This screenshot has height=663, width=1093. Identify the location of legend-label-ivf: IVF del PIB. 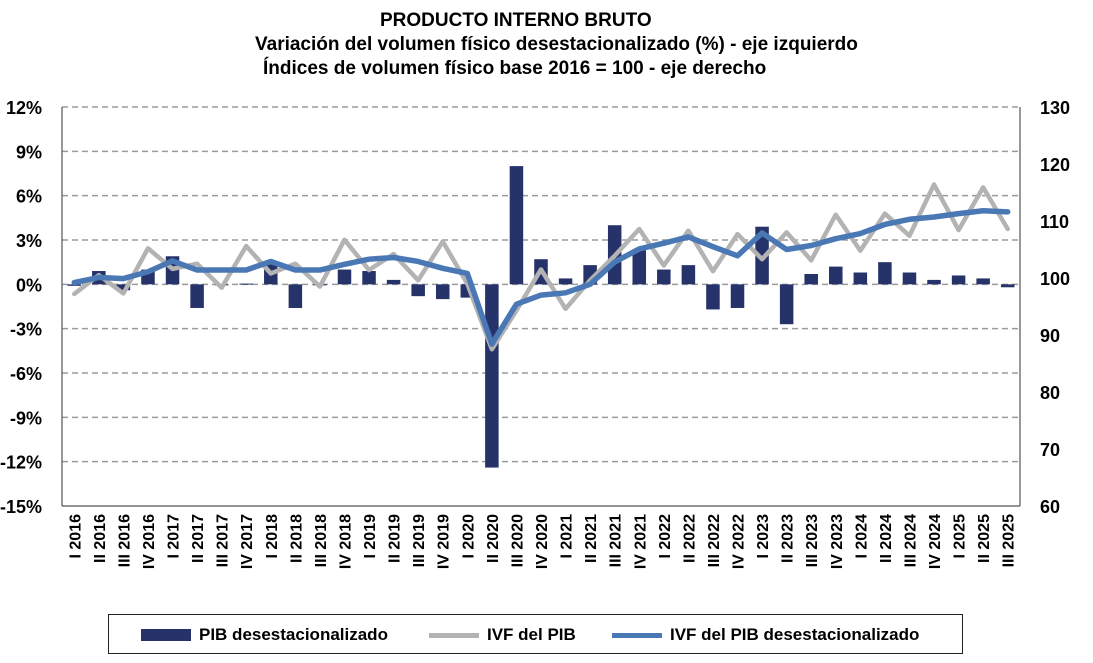
(531, 634).